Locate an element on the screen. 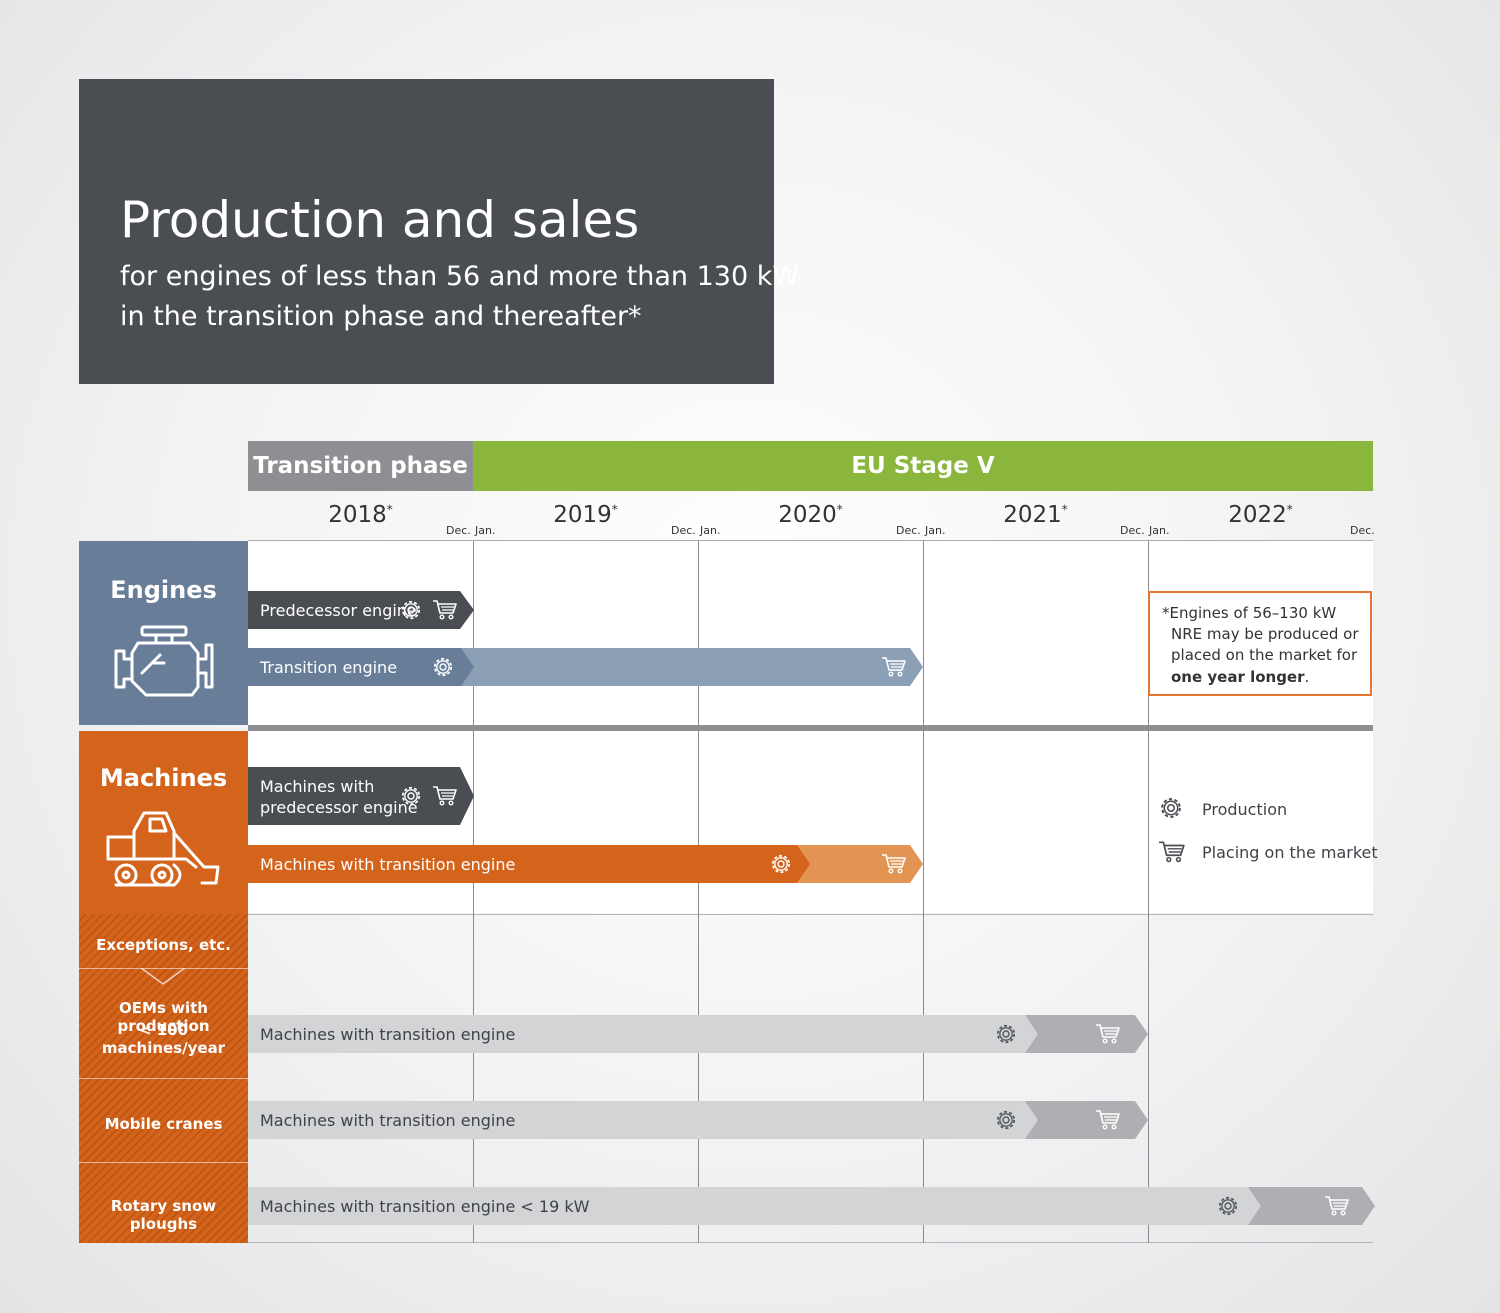 This screenshot has width=1500, height=1313. oem-bar-tip is located at coordinates (1141, 1034).